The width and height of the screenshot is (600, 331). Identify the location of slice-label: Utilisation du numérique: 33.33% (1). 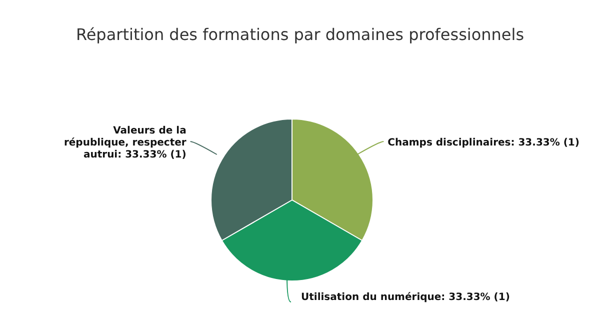
(405, 297).